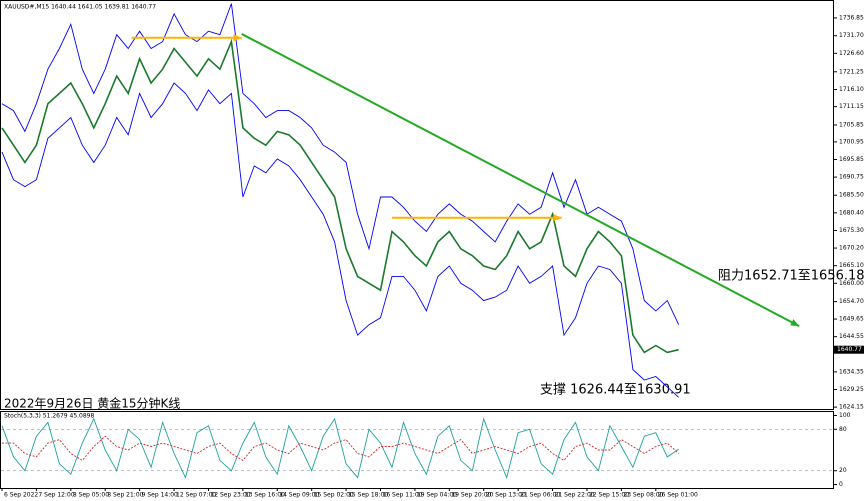 This screenshot has width=865, height=501. I want to click on y-tick-label: 1736.85, so click(851, 17).